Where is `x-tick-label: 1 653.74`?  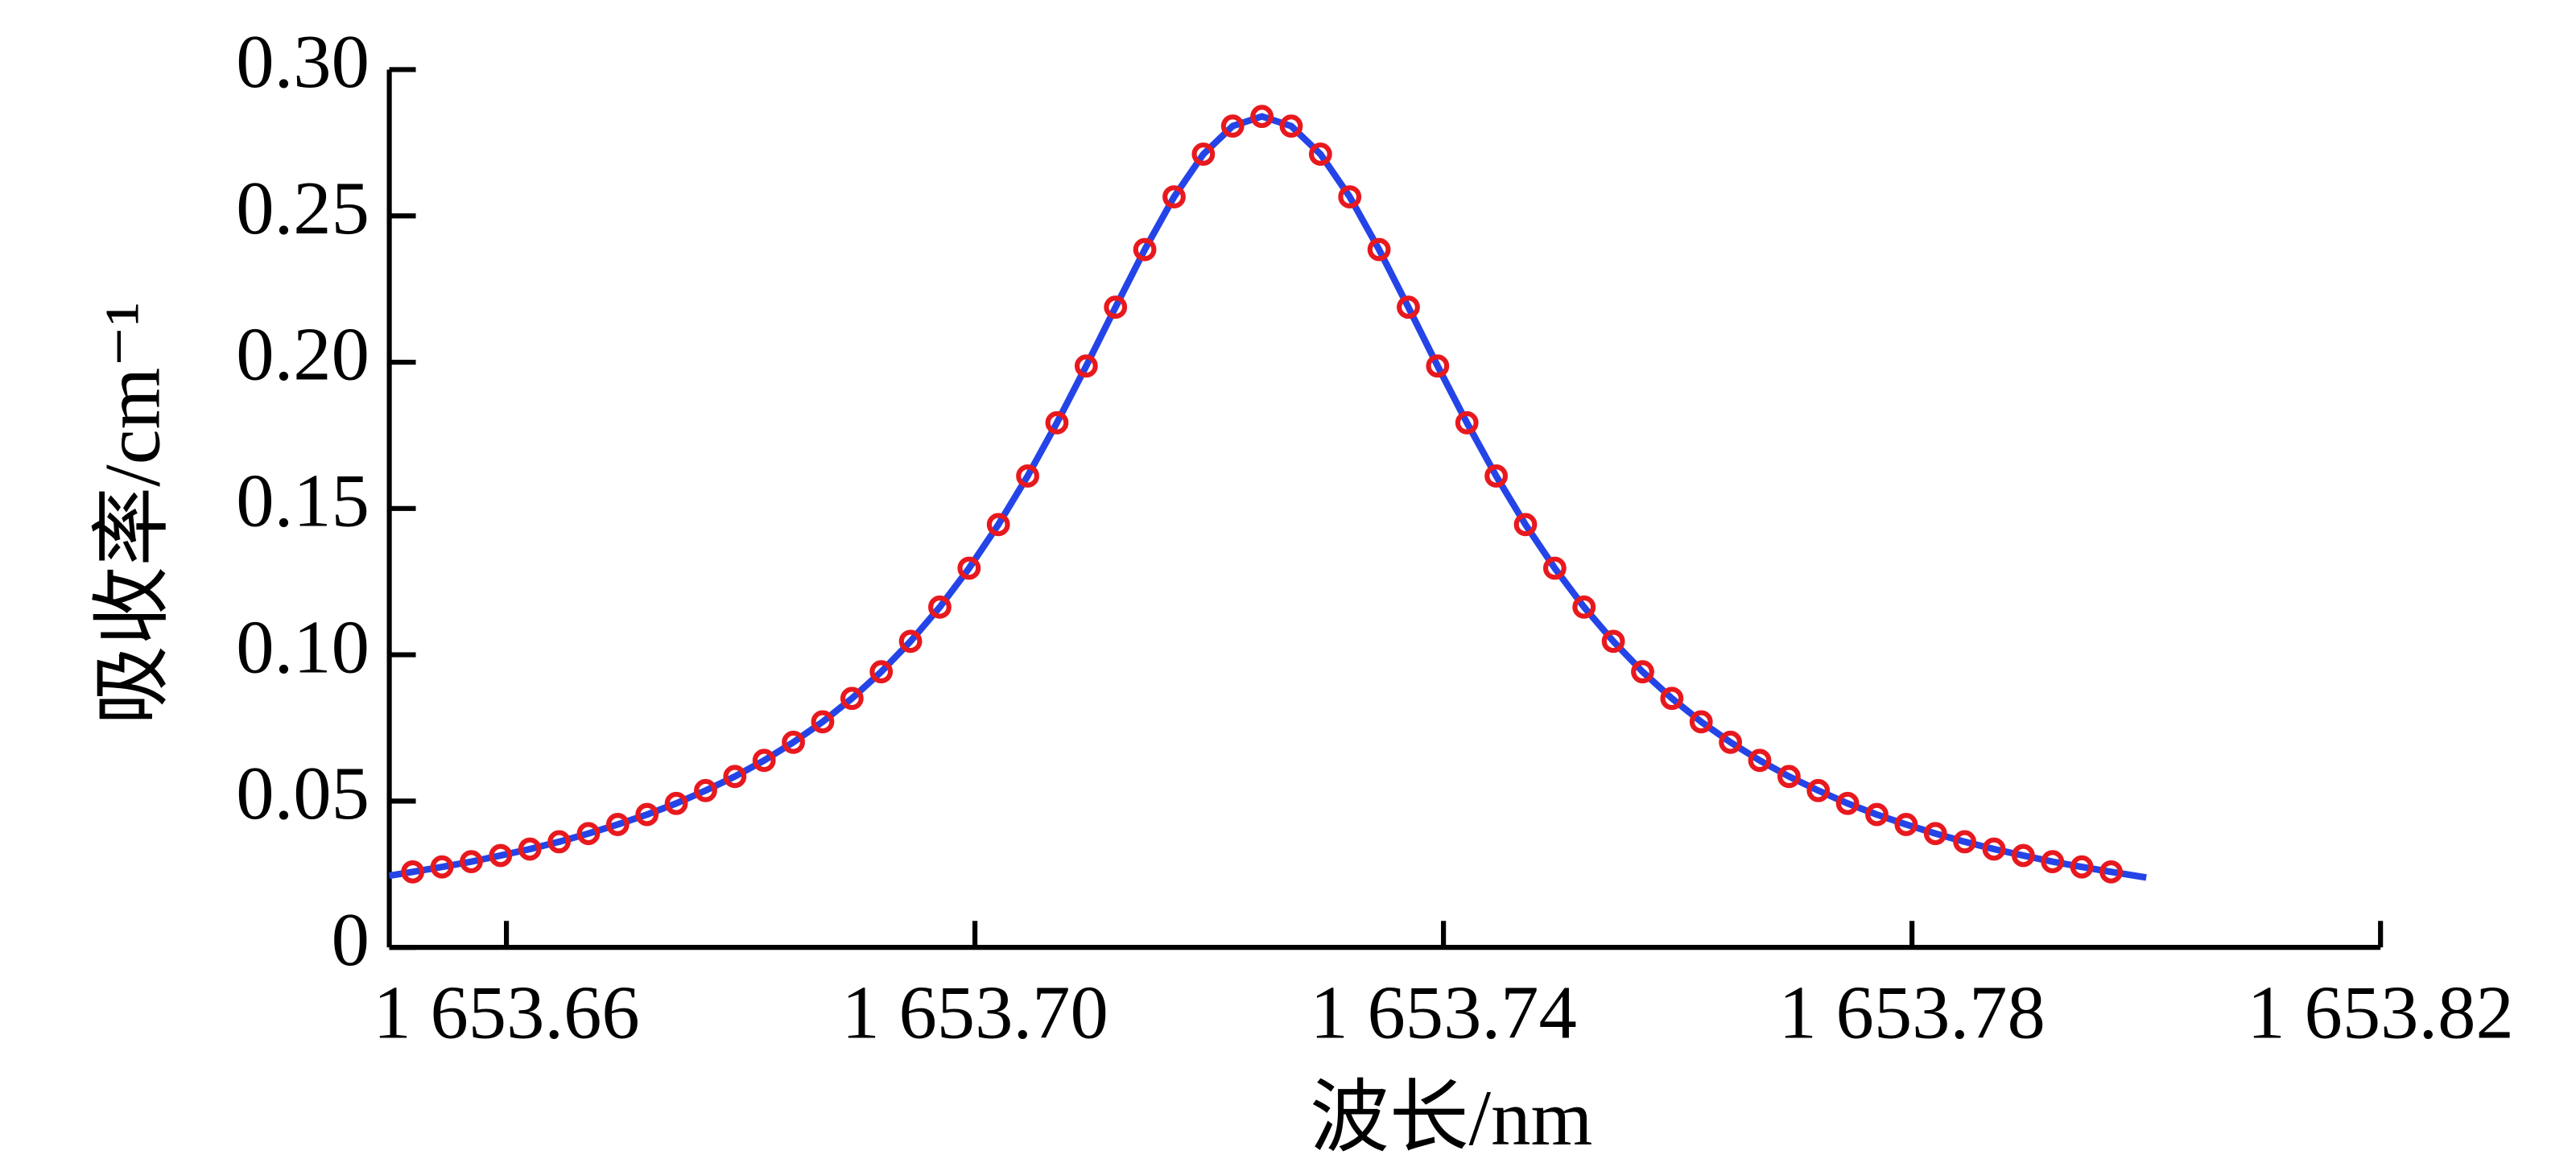
x-tick-label: 1 653.74 is located at coordinates (1443, 1013).